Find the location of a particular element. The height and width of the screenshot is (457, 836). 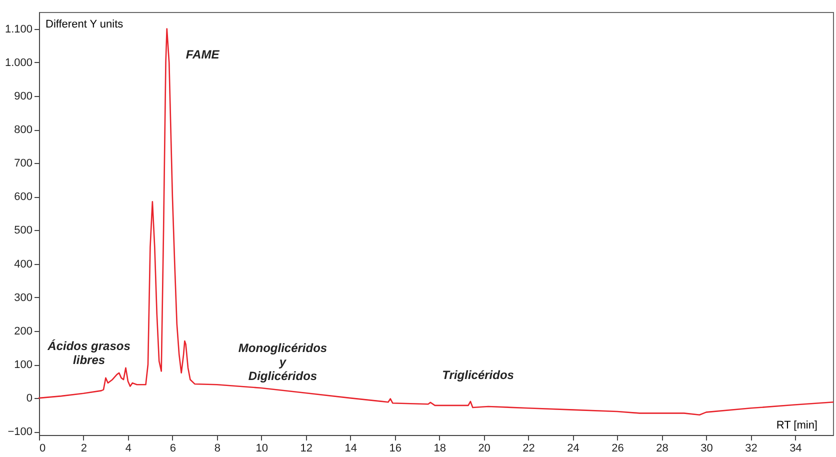

x-tick-label: 20 is located at coordinates (484, 448).